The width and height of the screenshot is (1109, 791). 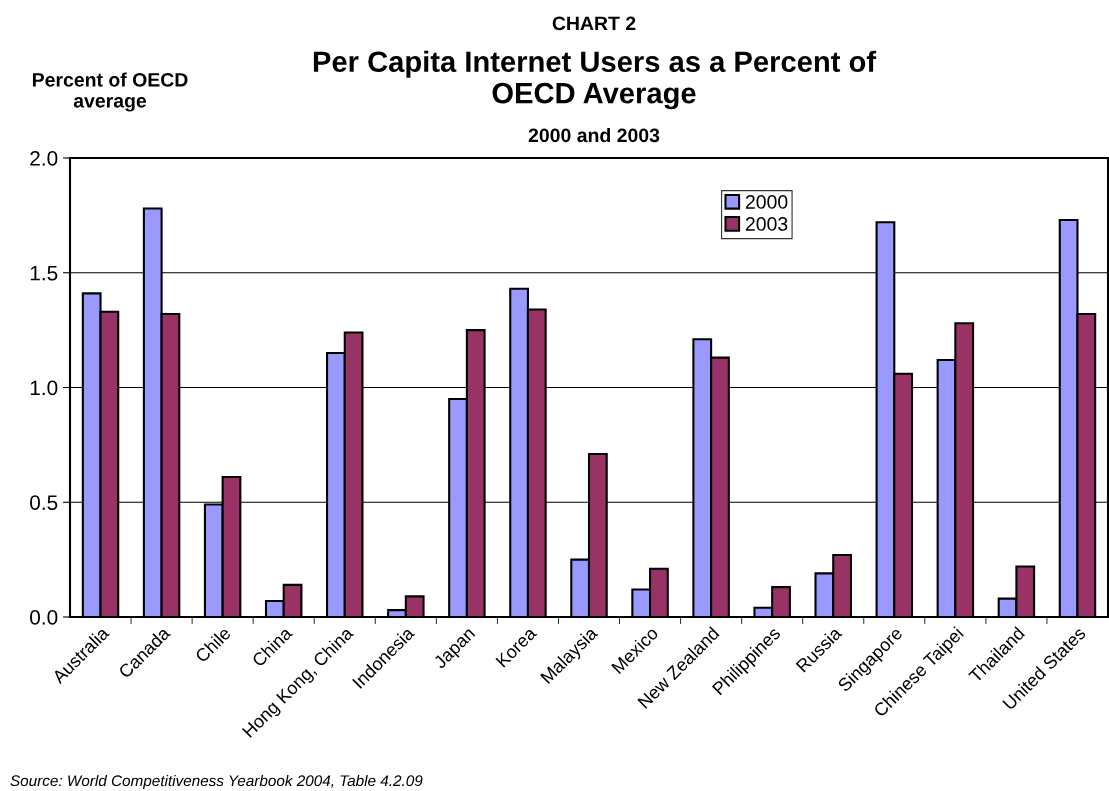 What do you see at coordinates (44, 502) in the screenshot?
I see `y-tick-label: 0.5` at bounding box center [44, 502].